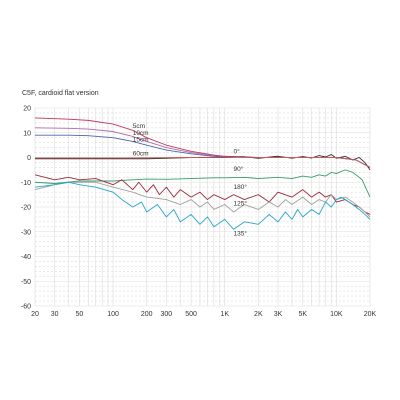 This screenshot has height=400, width=400. What do you see at coordinates (141, 154) in the screenshot?
I see `series-label: 60cm` at bounding box center [141, 154].